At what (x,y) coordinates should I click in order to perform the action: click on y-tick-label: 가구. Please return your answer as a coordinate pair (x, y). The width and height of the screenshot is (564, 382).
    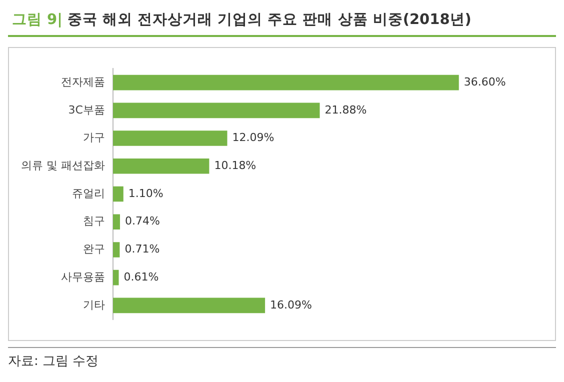
    Looking at the image, I should click on (93, 137).